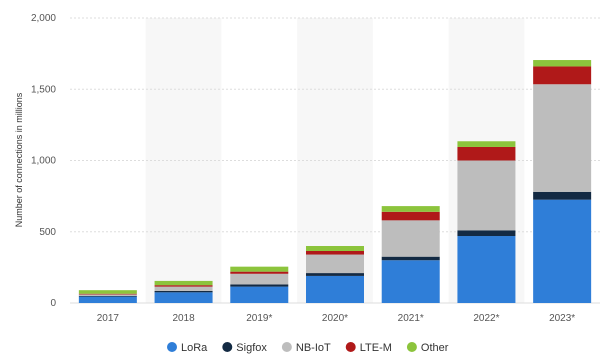 This screenshot has height=358, width=607. What do you see at coordinates (47, 232) in the screenshot?
I see `y-tick-label: 500` at bounding box center [47, 232].